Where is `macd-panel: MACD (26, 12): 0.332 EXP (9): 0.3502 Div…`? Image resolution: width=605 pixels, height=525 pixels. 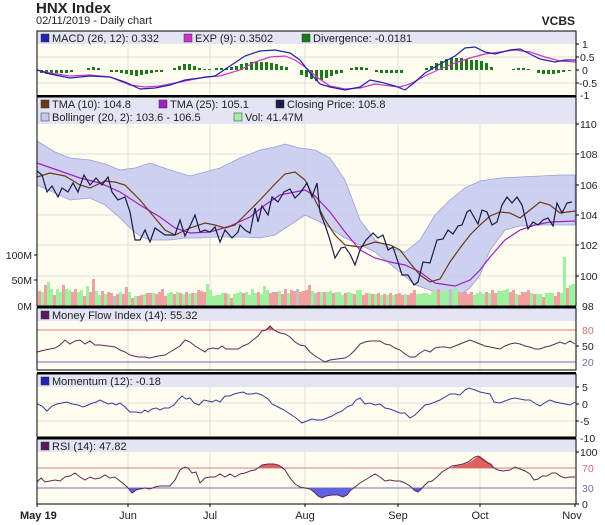
macd-panel: MACD (26, 12): 0.332 EXP (9): 0.3502 Div… is located at coordinates (316, 66).